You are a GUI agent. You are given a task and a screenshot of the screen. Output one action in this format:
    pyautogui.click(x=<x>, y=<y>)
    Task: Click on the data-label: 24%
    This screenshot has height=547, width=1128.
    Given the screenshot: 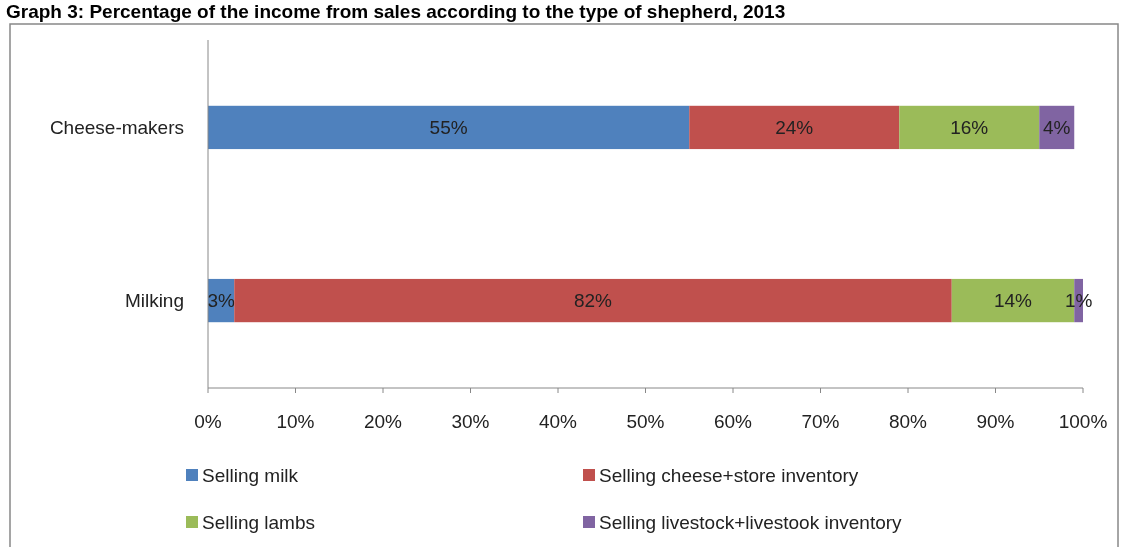 What is the action you would take?
    pyautogui.click(x=794, y=128)
    